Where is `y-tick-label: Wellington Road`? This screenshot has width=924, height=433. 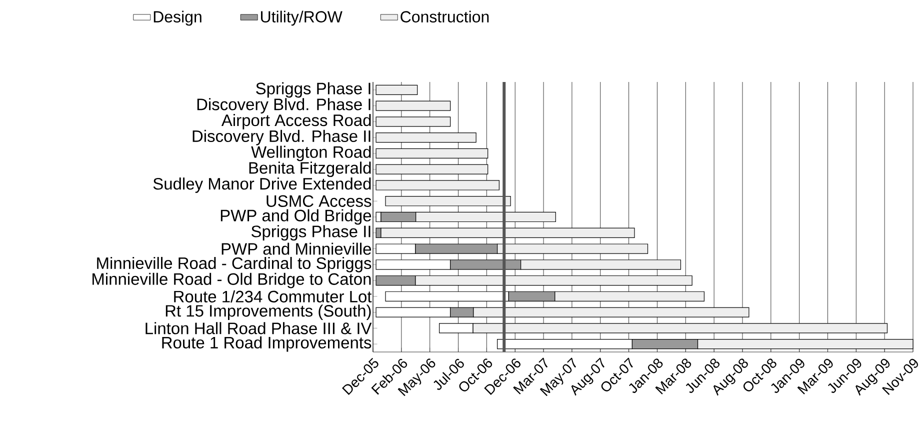 y-tick-label: Wellington Road is located at coordinates (311, 154).